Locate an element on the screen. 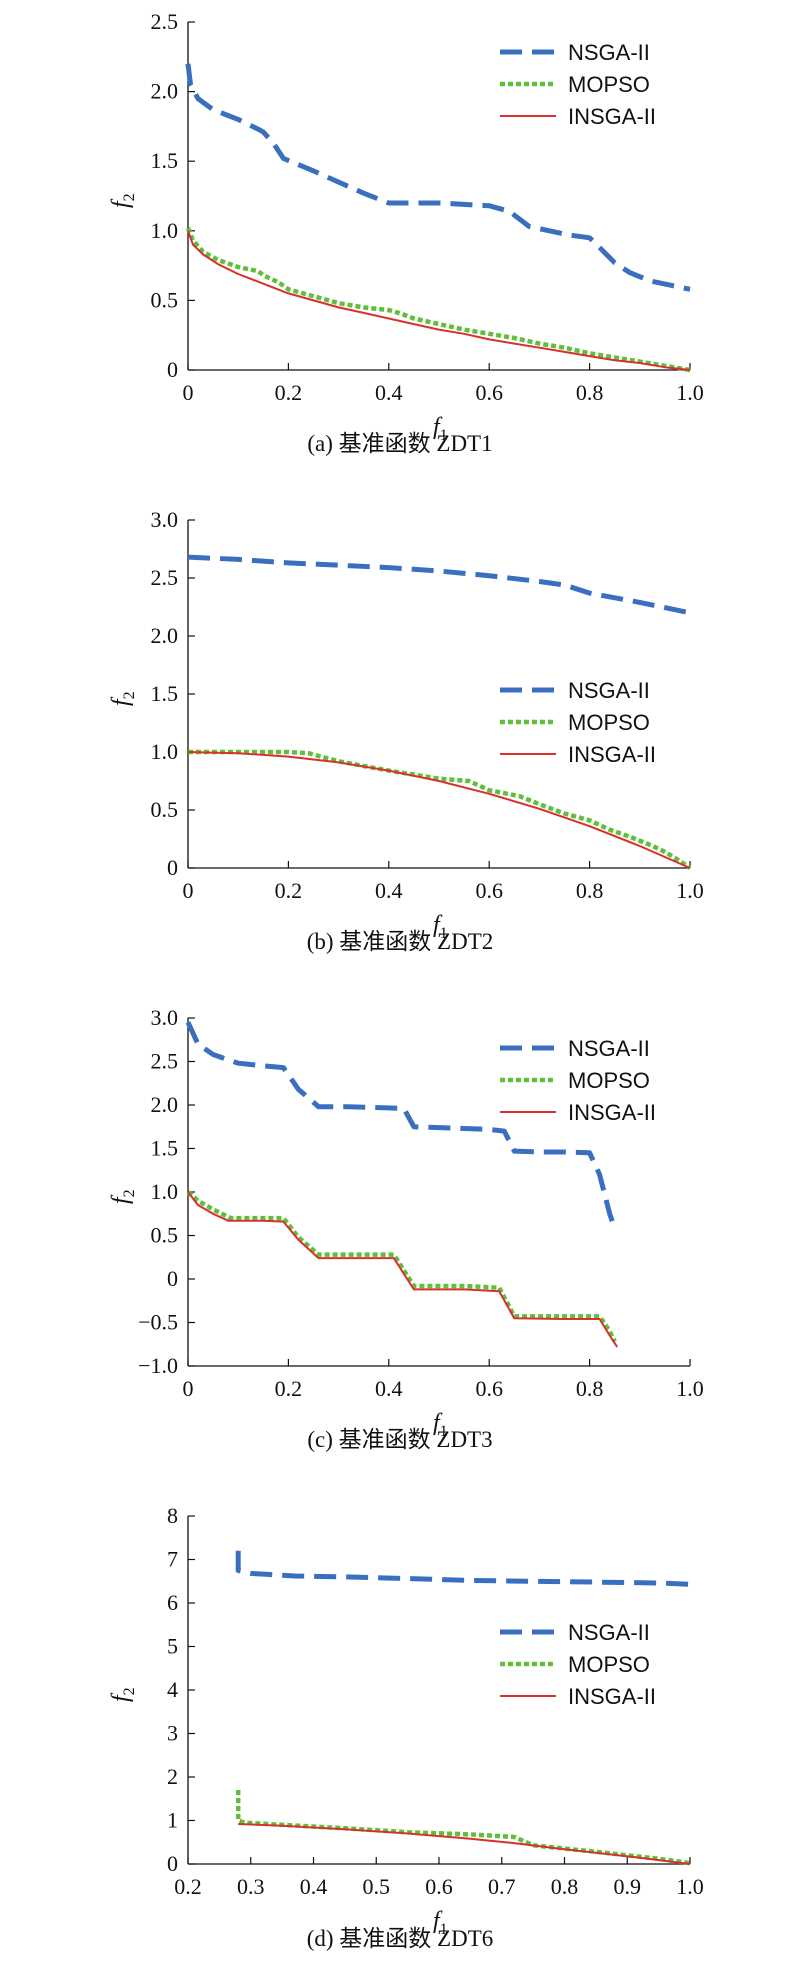  chart-caption: (c) 基准函数 ZDT3 is located at coordinates (399, 1439).